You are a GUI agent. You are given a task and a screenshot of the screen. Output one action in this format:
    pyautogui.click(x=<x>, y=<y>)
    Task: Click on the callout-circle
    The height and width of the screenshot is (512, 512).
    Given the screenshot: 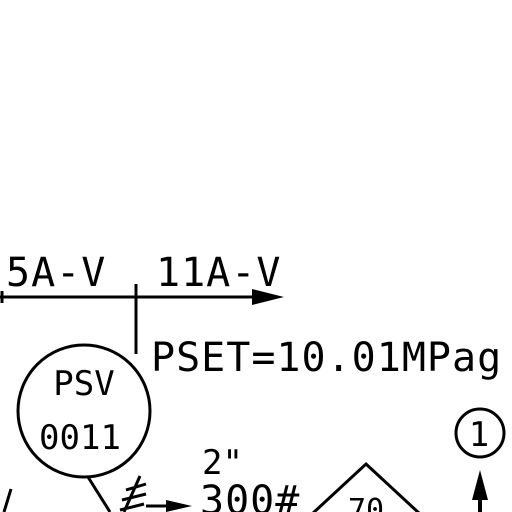 What is the action you would take?
    pyautogui.click(x=480, y=433)
    